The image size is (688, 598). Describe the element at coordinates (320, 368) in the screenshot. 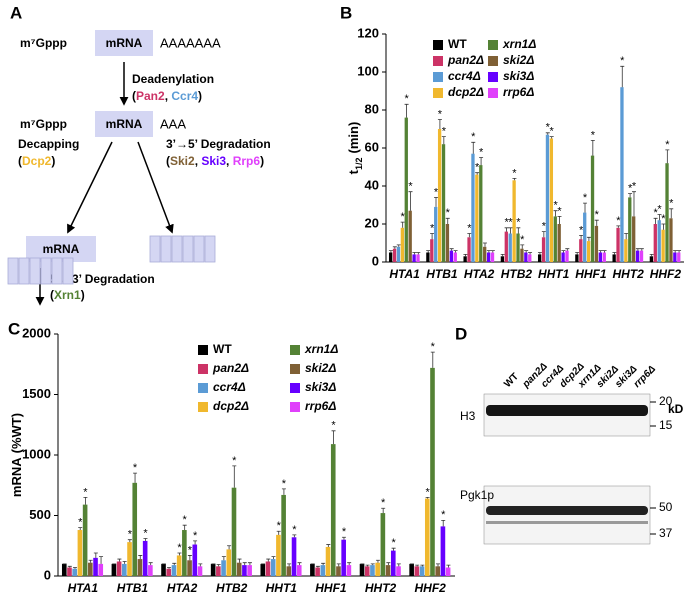

I see `legend-label: ski2Δ` at that location.